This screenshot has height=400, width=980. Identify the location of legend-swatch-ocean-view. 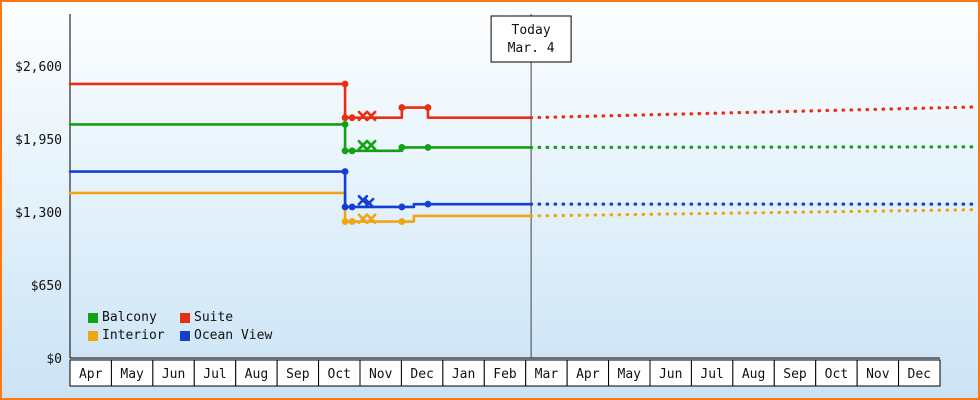
(185, 336).